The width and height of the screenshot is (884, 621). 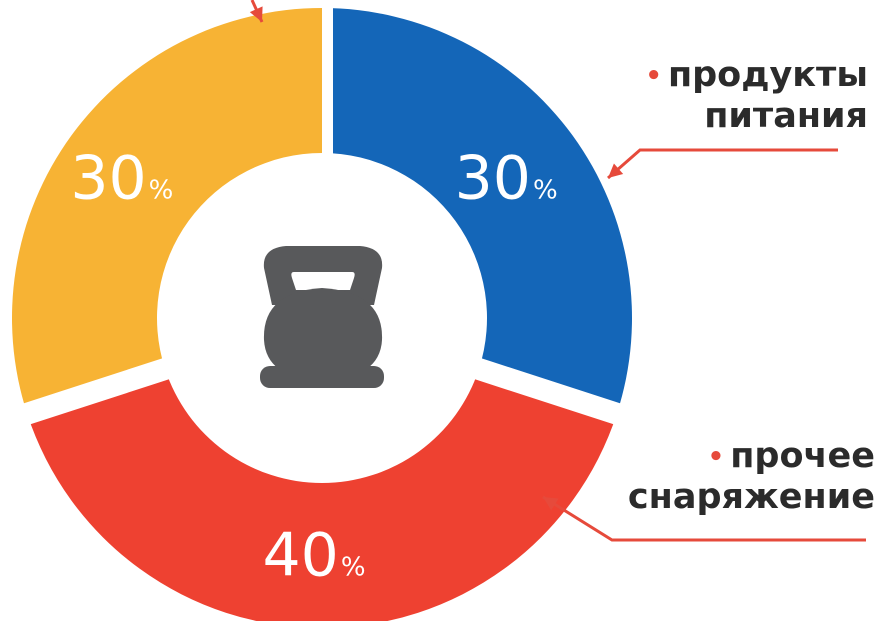 I want to click on pointer-food, so click(x=722, y=164).